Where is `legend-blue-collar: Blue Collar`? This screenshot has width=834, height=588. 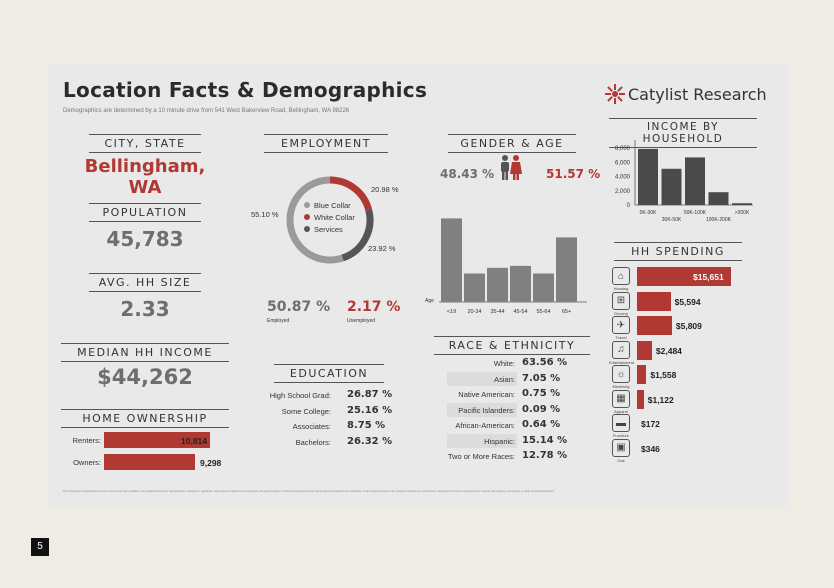 legend-blue-collar: Blue Collar is located at coordinates (329, 206).